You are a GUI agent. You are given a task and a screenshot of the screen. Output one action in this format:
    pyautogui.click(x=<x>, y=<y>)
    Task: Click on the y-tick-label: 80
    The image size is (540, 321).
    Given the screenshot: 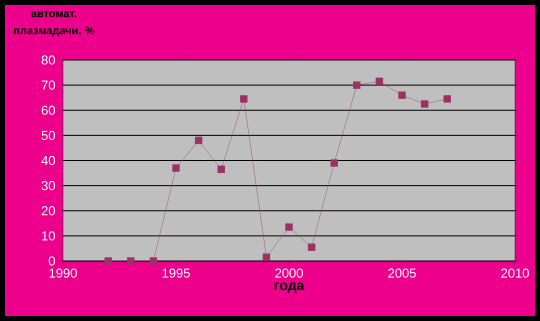 What is the action you would take?
    pyautogui.click(x=48, y=60)
    